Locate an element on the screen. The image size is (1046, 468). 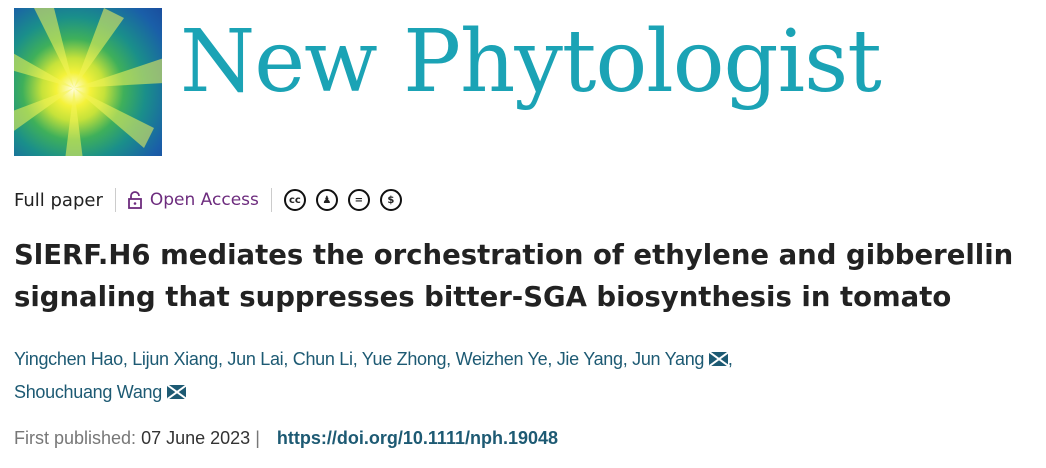
nd-icon: = is located at coordinates (358, 200).